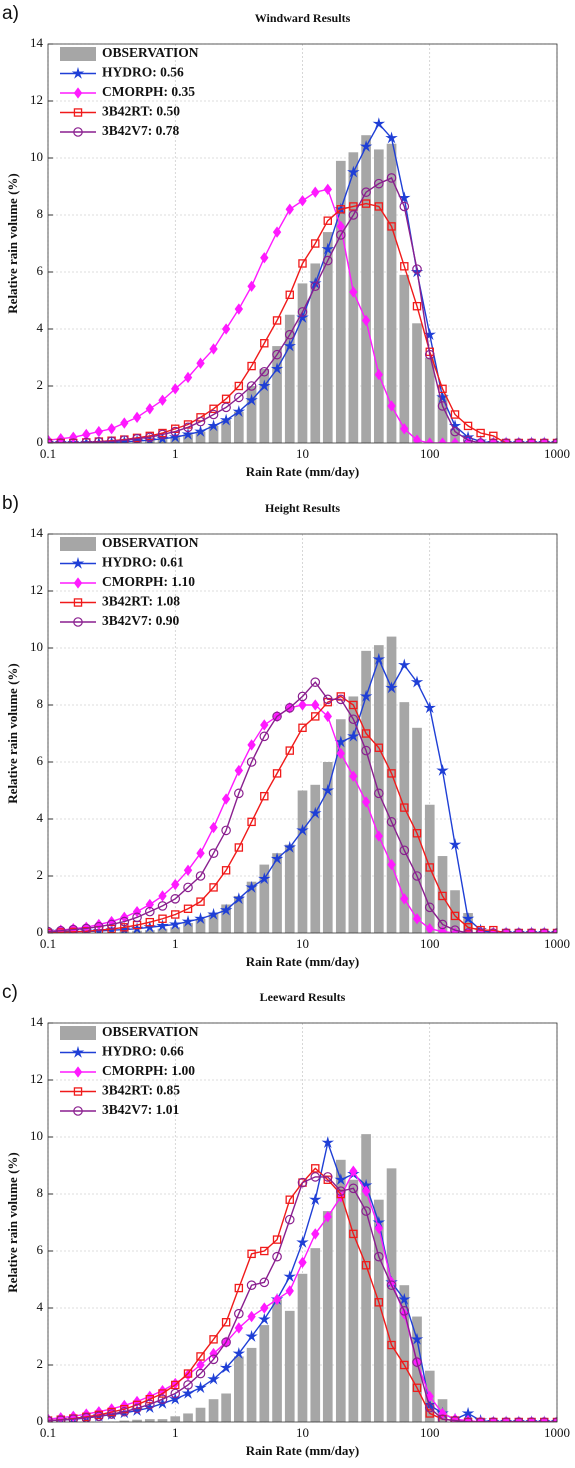 This screenshot has height=1468, width=575. What do you see at coordinates (430, 1432) in the screenshot?
I see `x-tick-label: 100` at bounding box center [430, 1432].